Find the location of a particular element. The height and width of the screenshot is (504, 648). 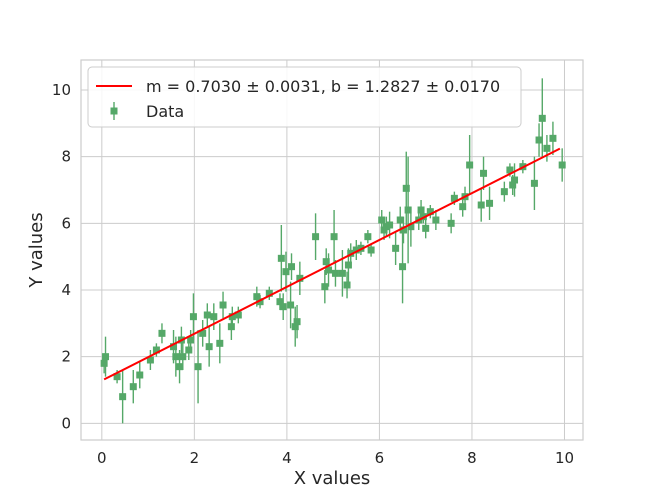

legend-fit-label: m = 0.7030 ± 0.0031, b = 1.2827 ± 0.0170 is located at coordinates (323, 86).